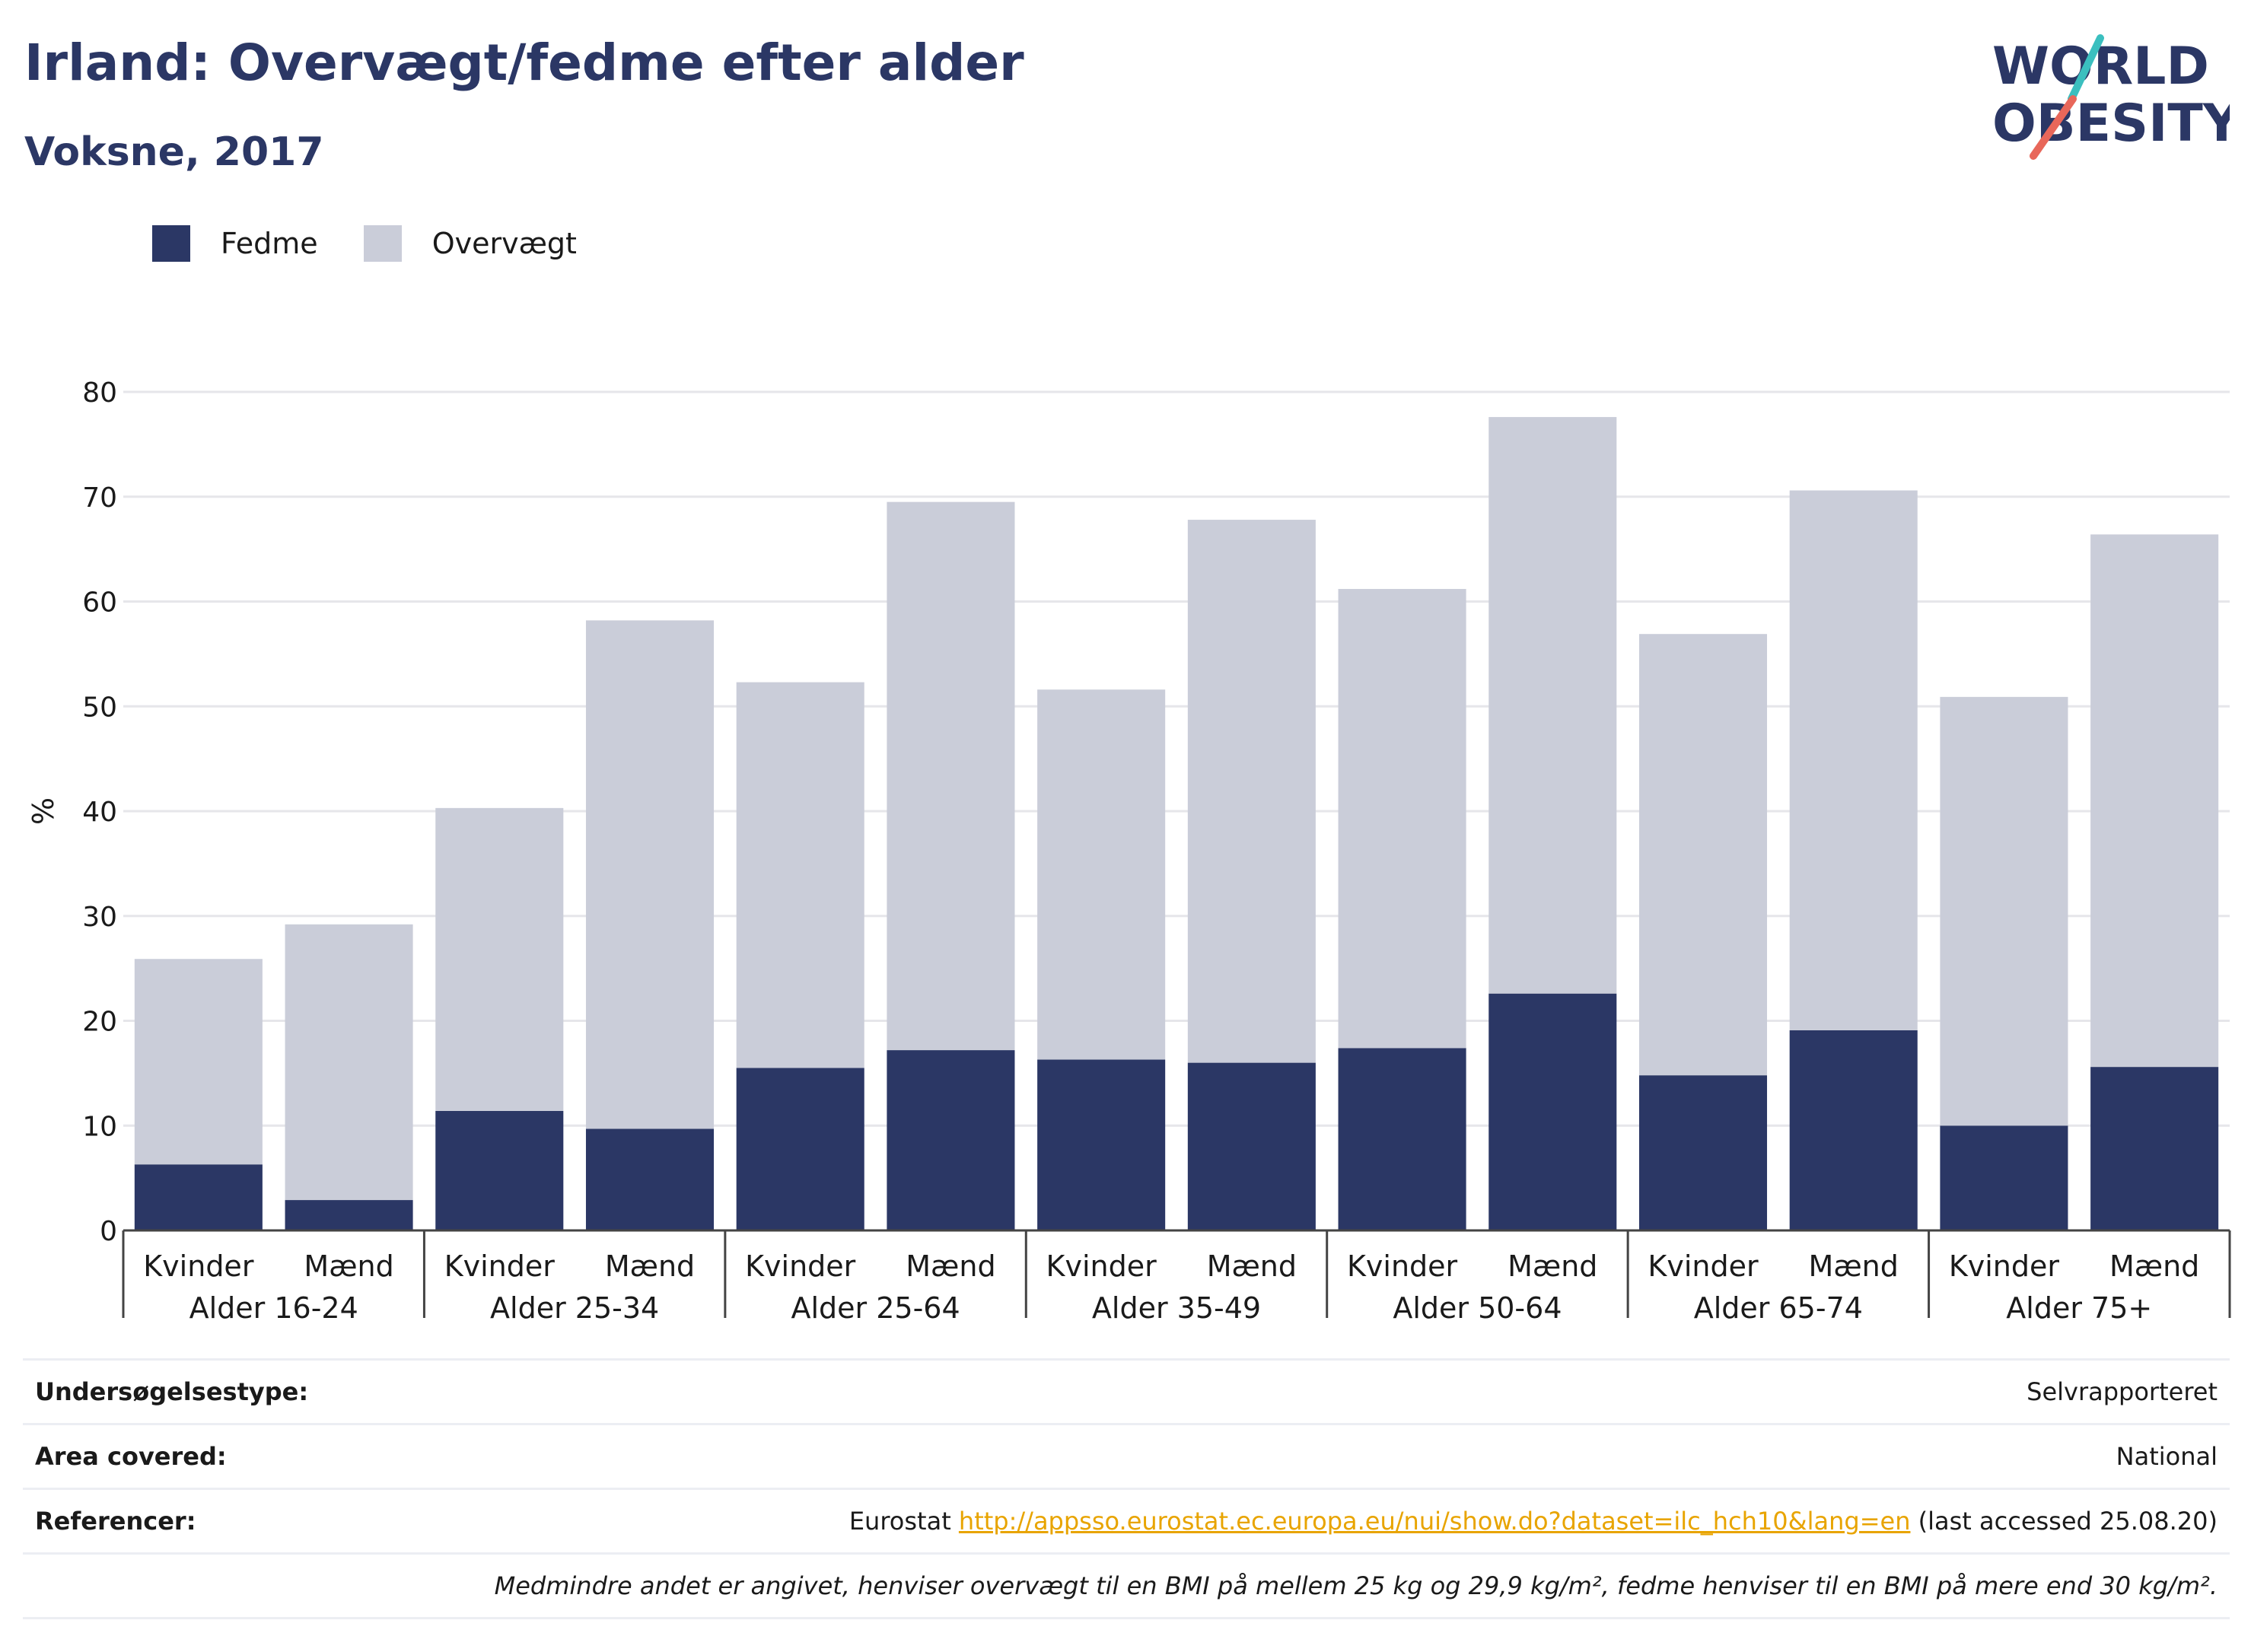 This screenshot has width=2251, height=1652. Describe the element at coordinates (115, 1521) in the screenshot. I see `references-label: Referencer:` at that location.